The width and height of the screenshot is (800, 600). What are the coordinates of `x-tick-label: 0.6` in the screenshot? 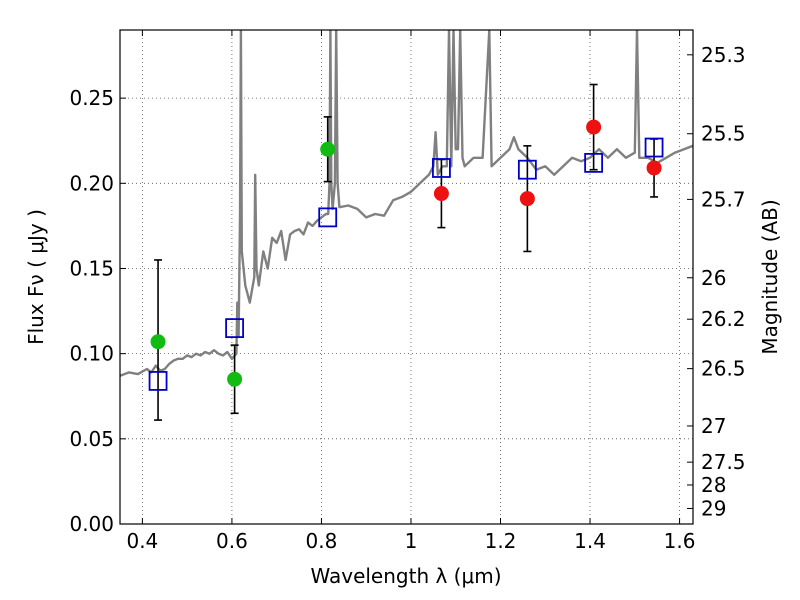 It's located at (232, 541).